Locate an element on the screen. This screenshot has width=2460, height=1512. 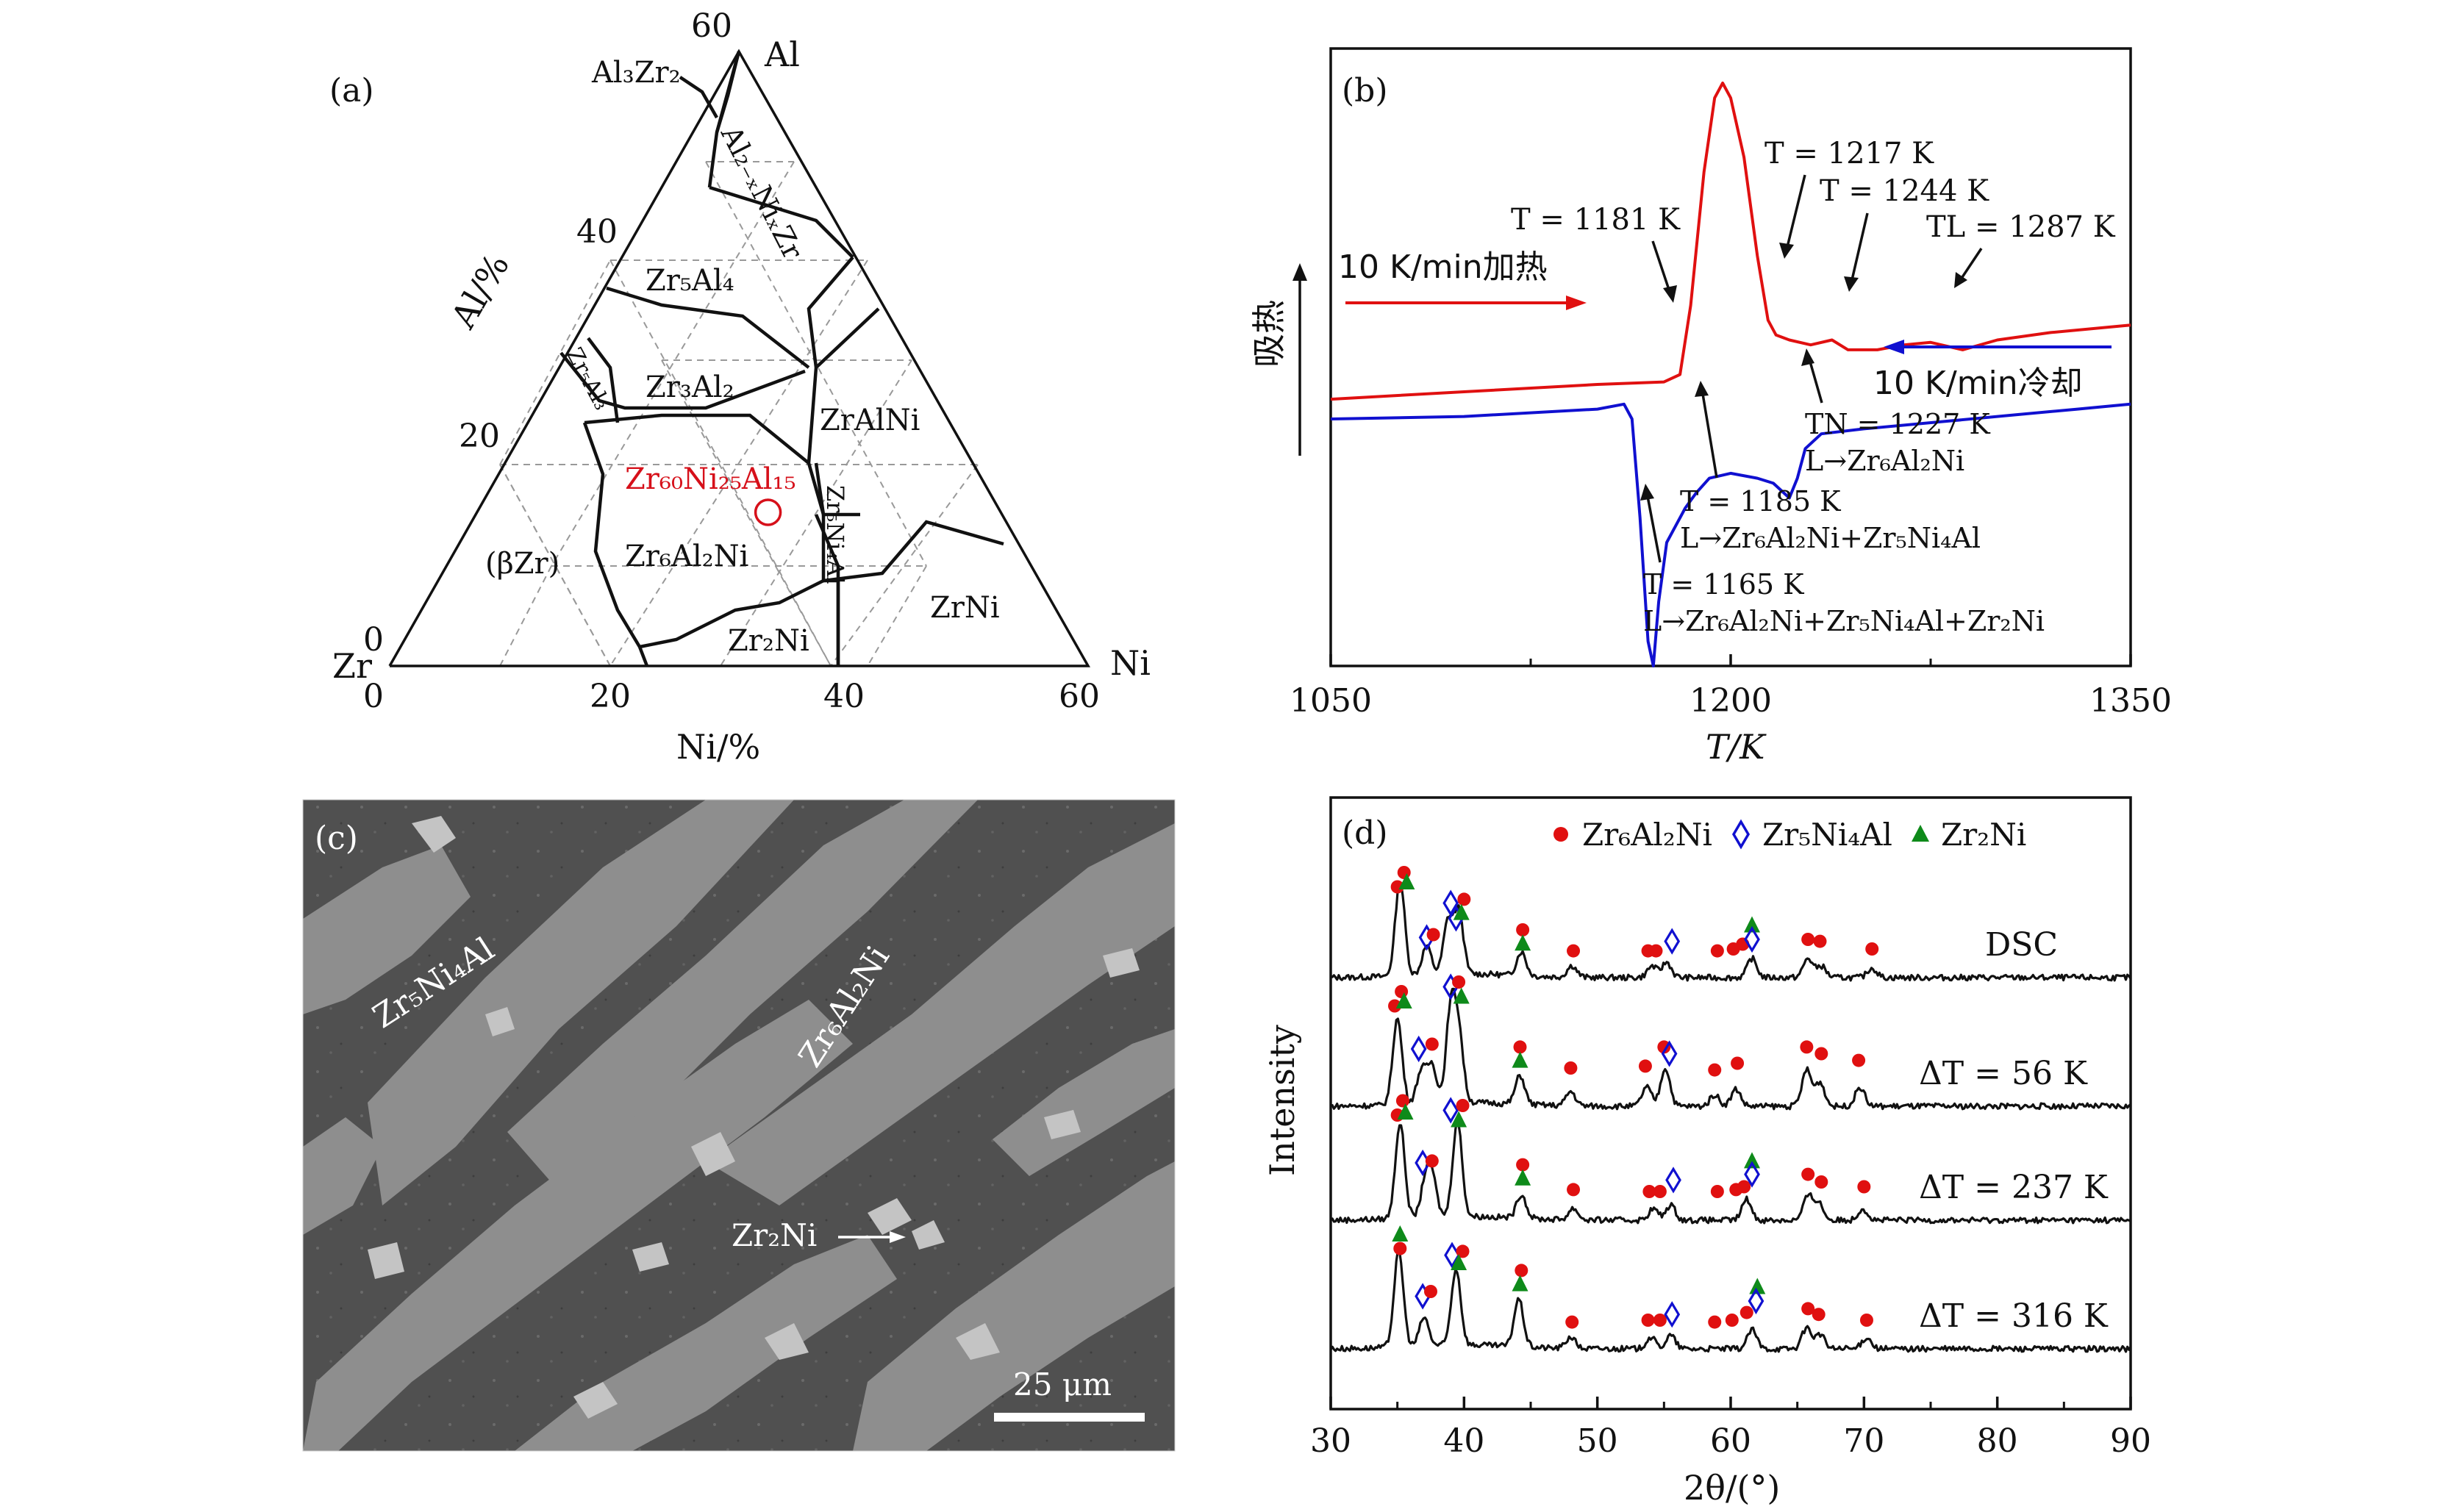
phase-zr5ni4al: Zr₅Ni₄Al is located at coordinates (835, 534).